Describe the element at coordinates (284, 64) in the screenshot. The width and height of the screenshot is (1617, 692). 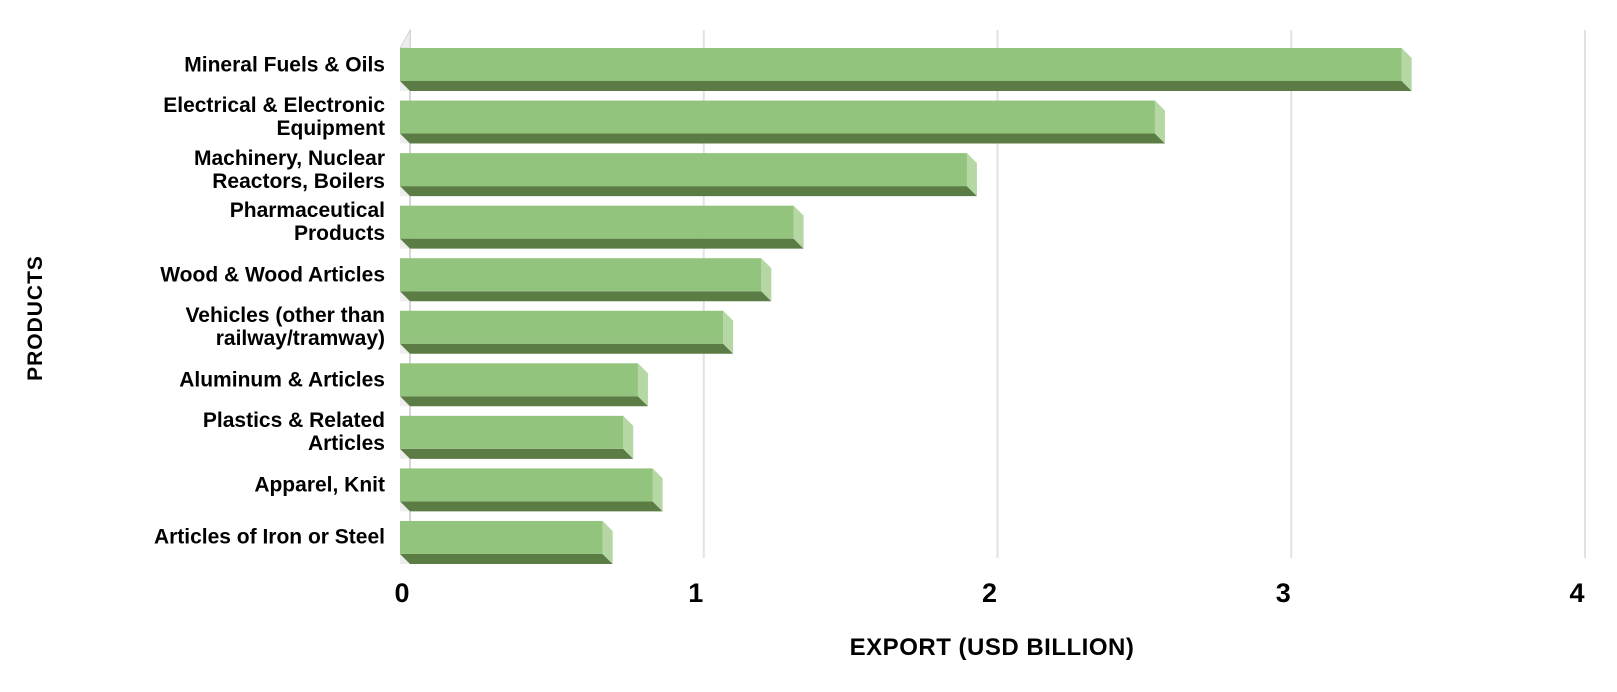
I see `category-label-mineral-fuels-oils: Mineral Fuels & Oils` at that location.